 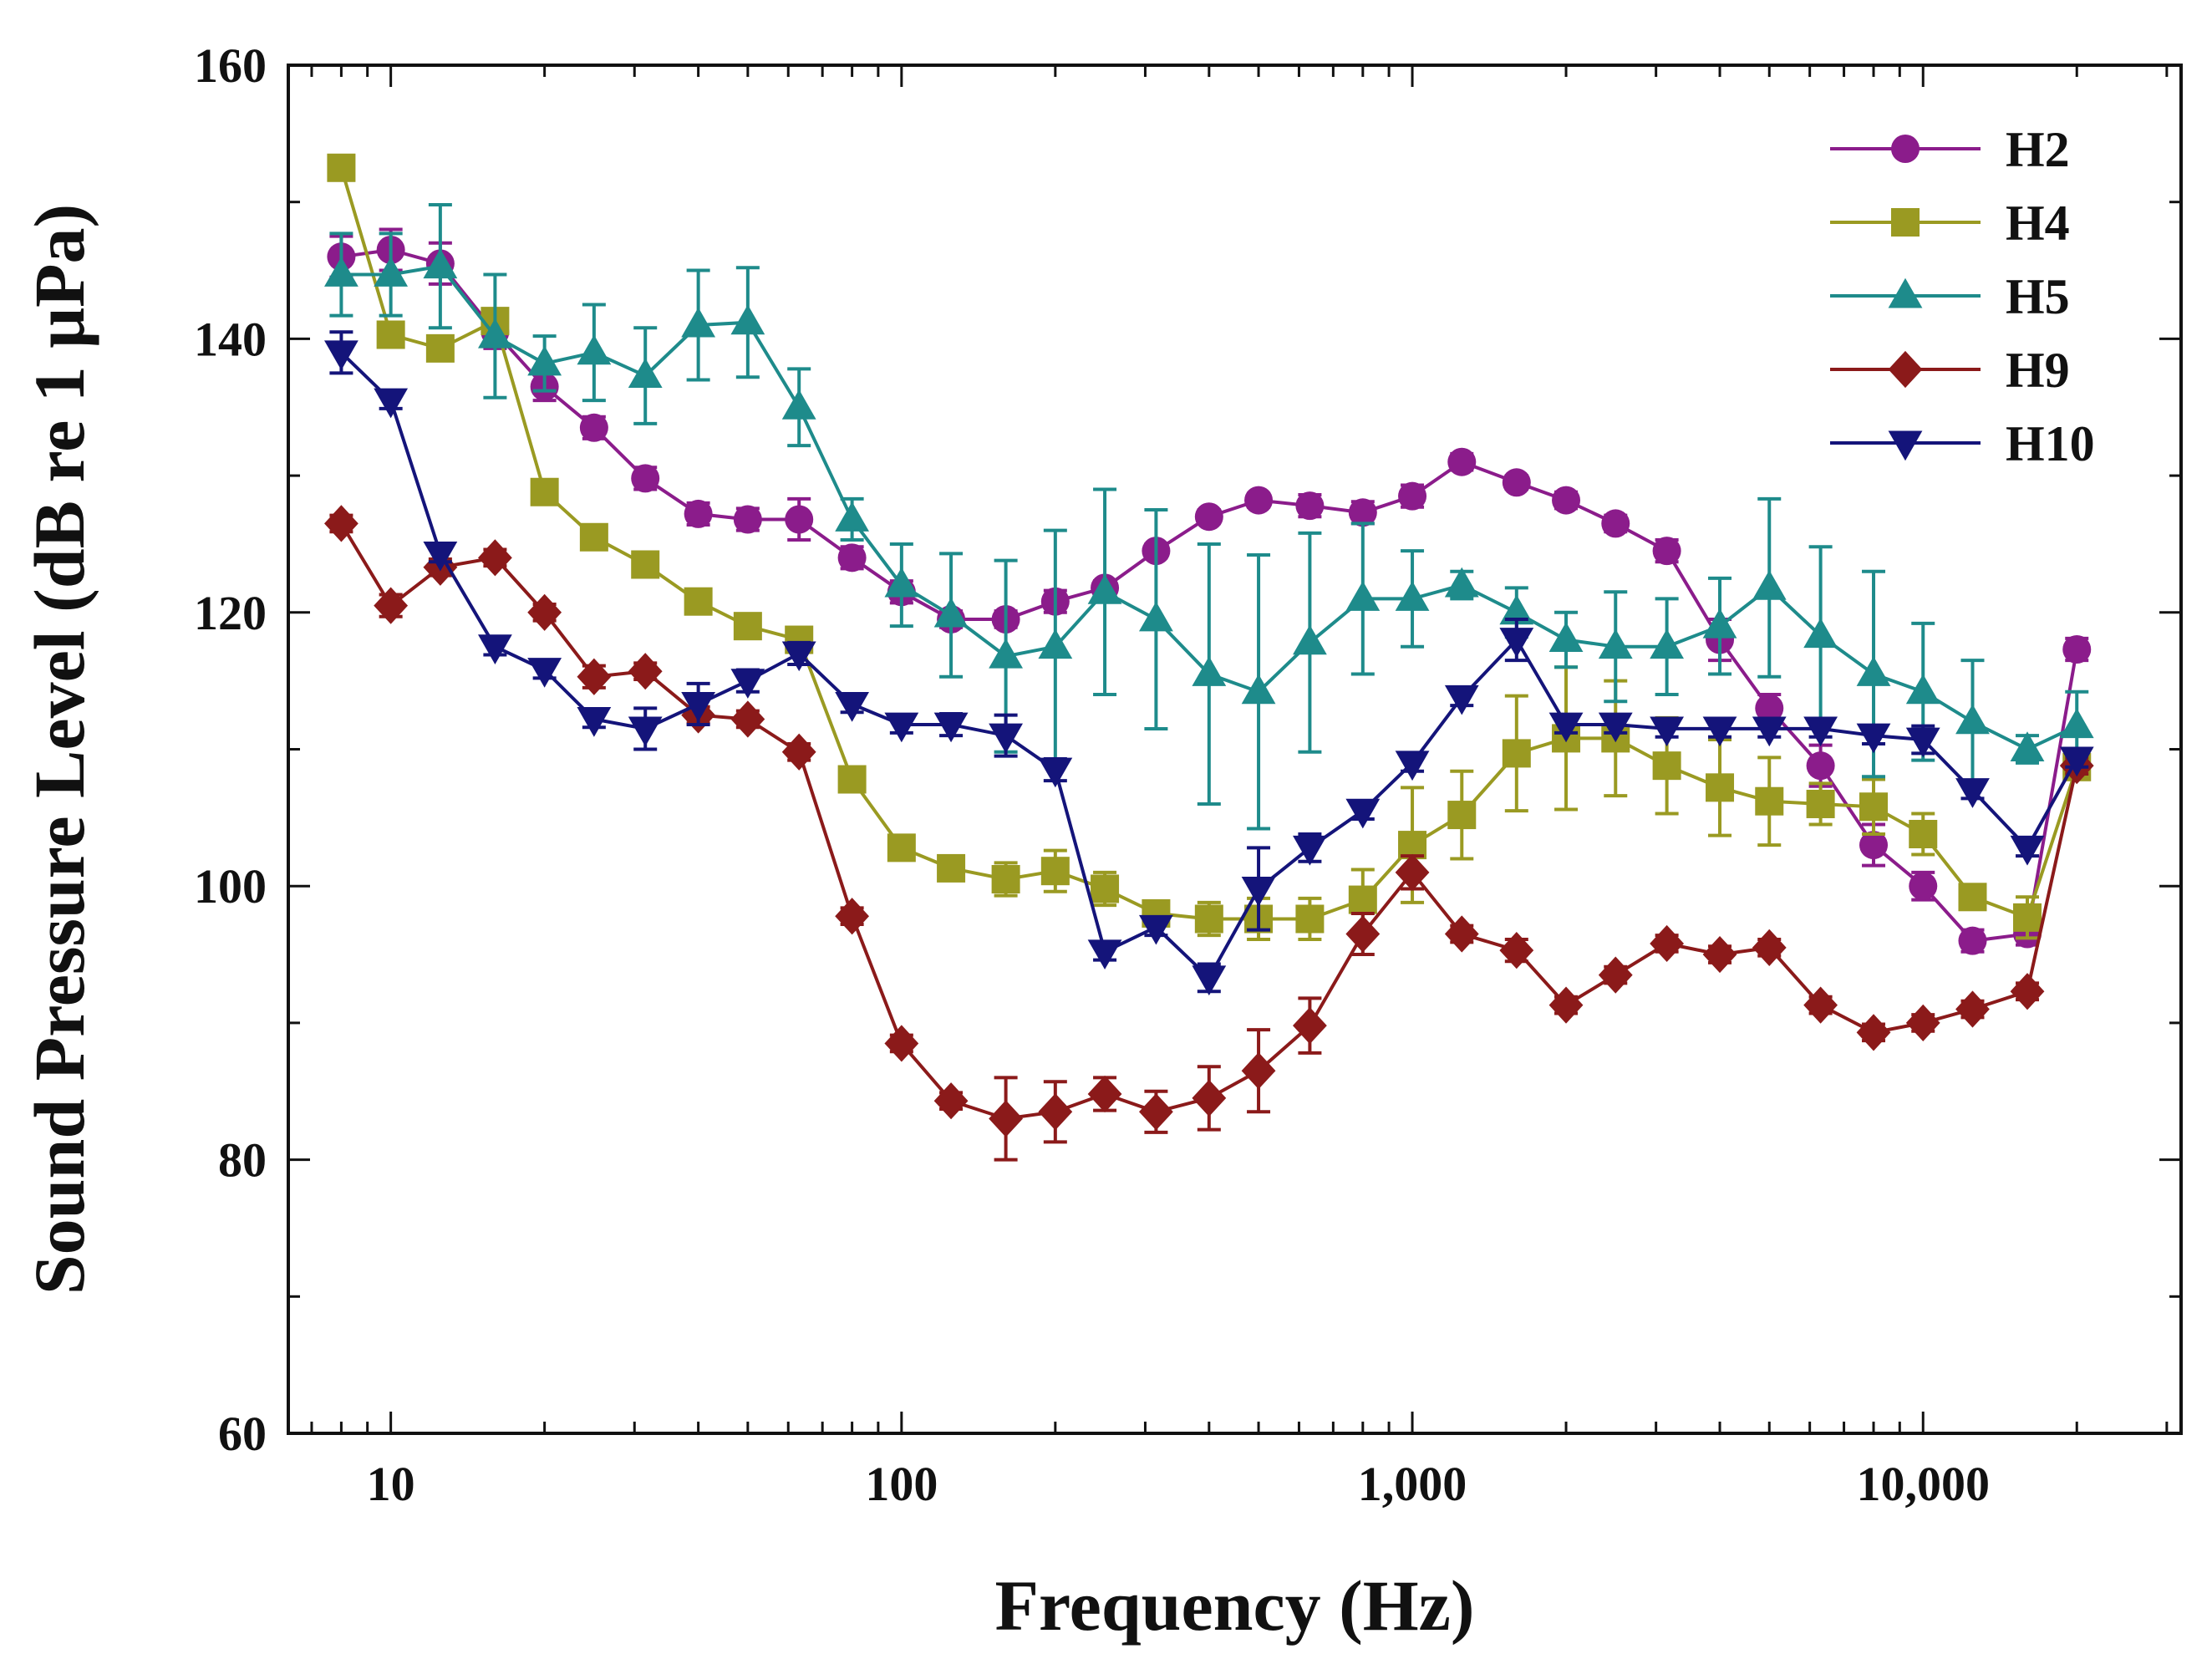 What do you see at coordinates (391, 1484) in the screenshot?
I see `x-tick-label: 10` at bounding box center [391, 1484].